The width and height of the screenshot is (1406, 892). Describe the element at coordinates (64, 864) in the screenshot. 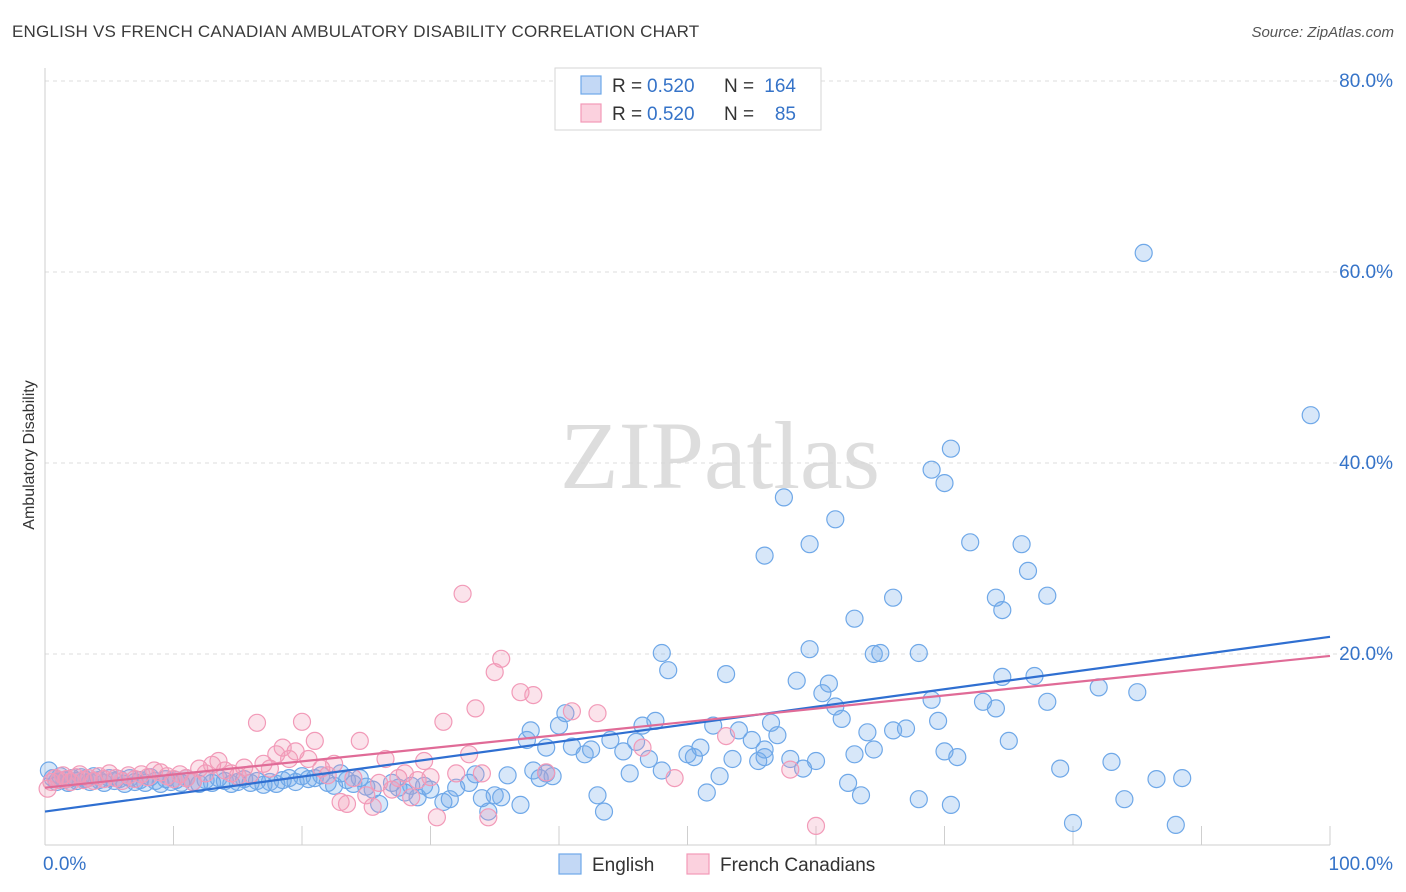

I see `x-tick-label-0: 0.0%` at that location.